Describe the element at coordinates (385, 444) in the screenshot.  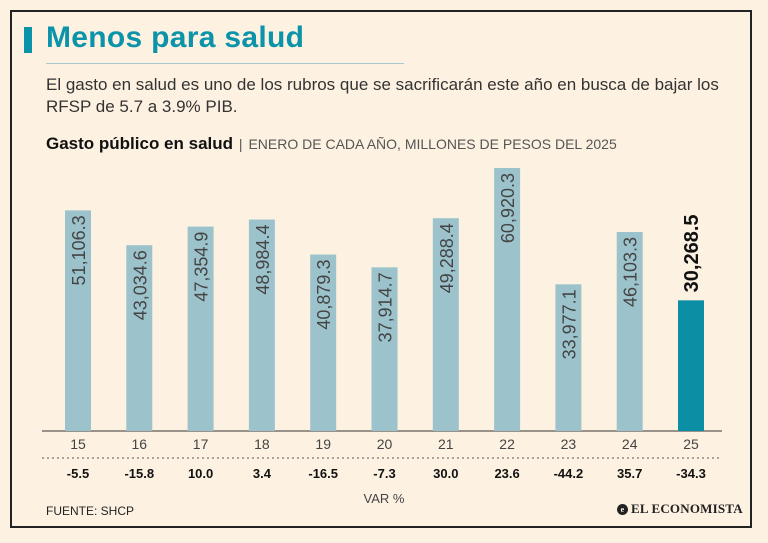
I see `x-tick-label: 20` at that location.